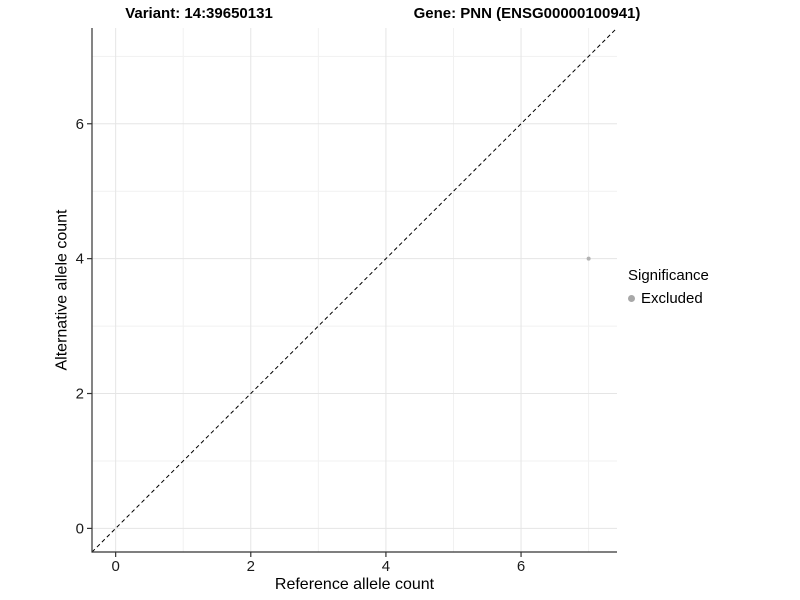 This screenshot has width=800, height=600. I want to click on y-tick-label: 4, so click(80, 259).